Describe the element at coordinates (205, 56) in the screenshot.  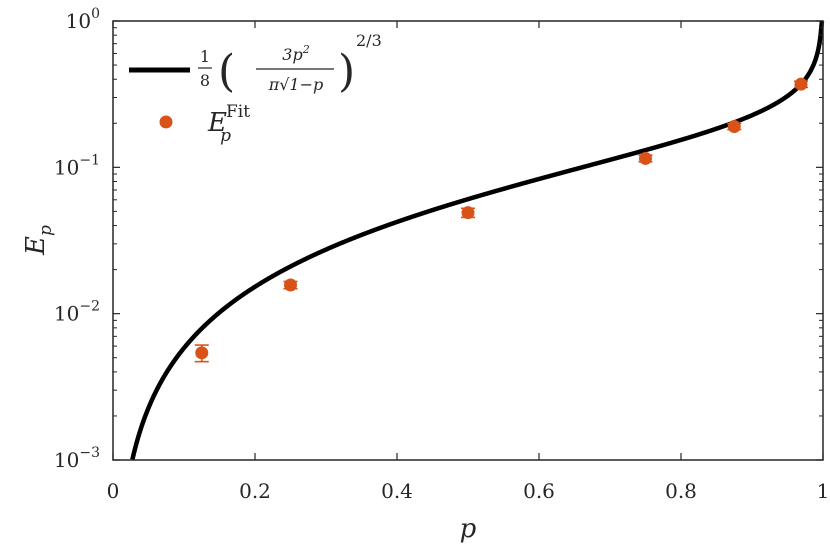
I see `svg-text: 1` at that location.